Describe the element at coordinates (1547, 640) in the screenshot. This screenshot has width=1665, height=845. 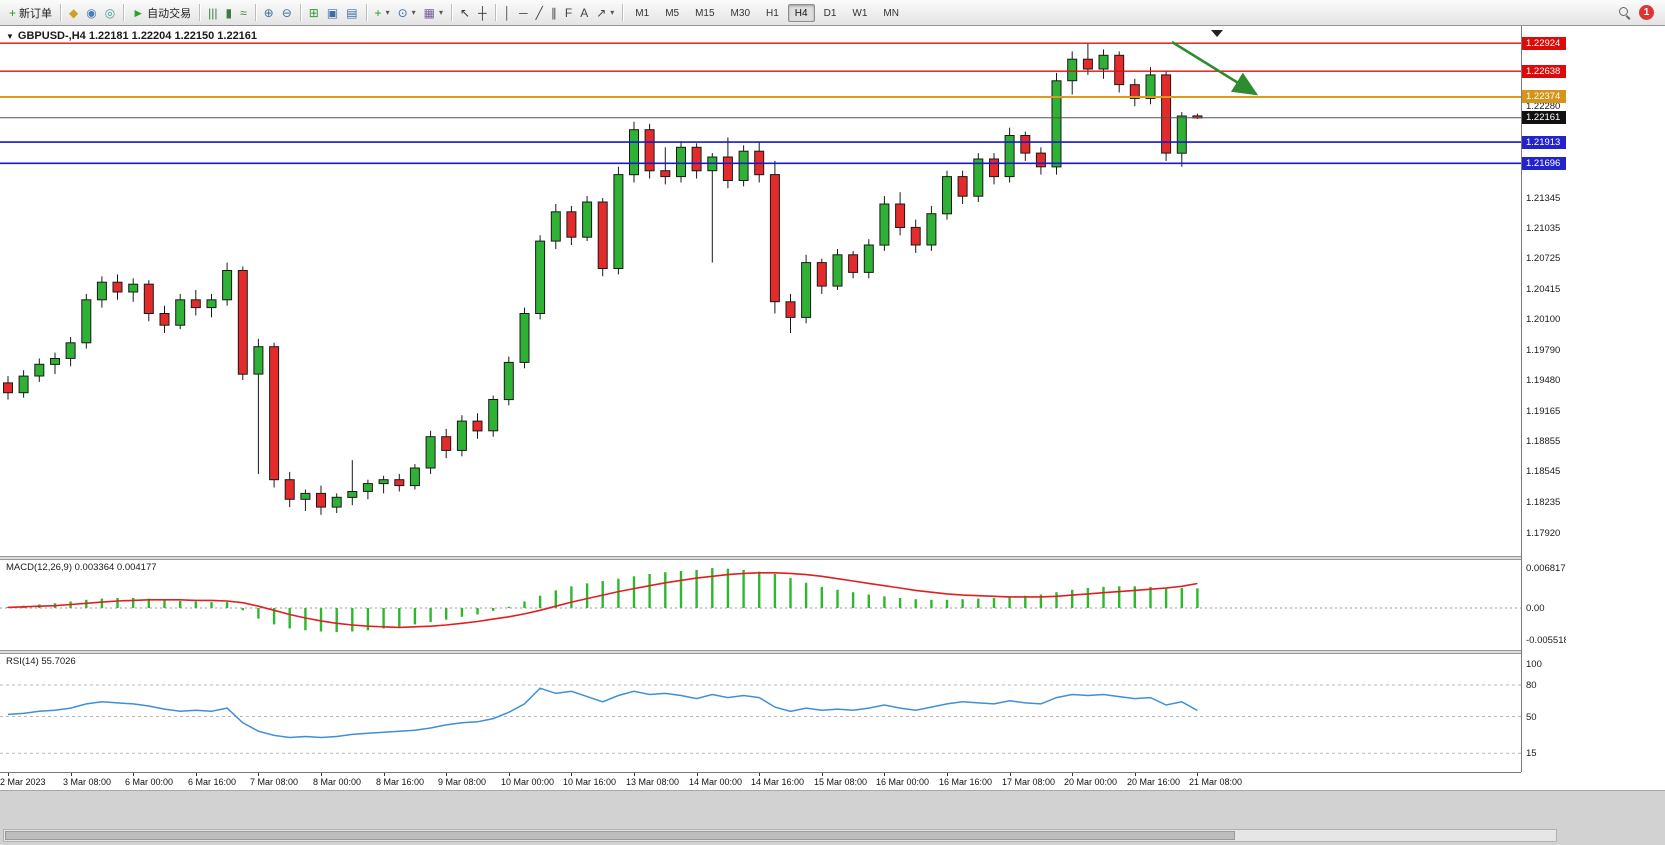
I see `macd-axis-label: -0.005518` at that location.